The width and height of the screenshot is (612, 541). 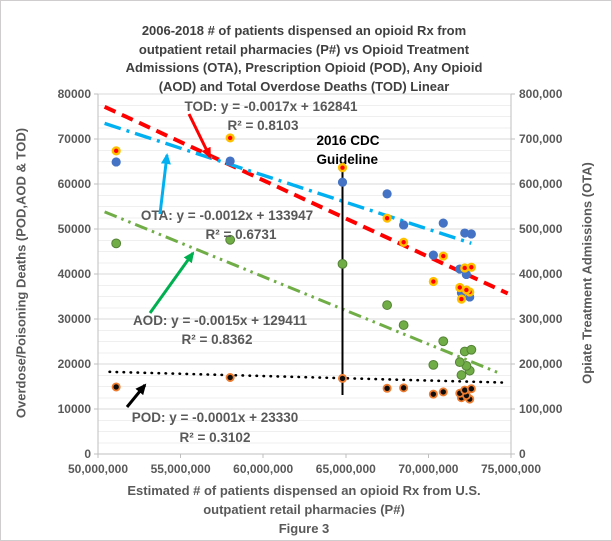 I want to click on y-left-tick-label: 50000, so click(x=75, y=229).